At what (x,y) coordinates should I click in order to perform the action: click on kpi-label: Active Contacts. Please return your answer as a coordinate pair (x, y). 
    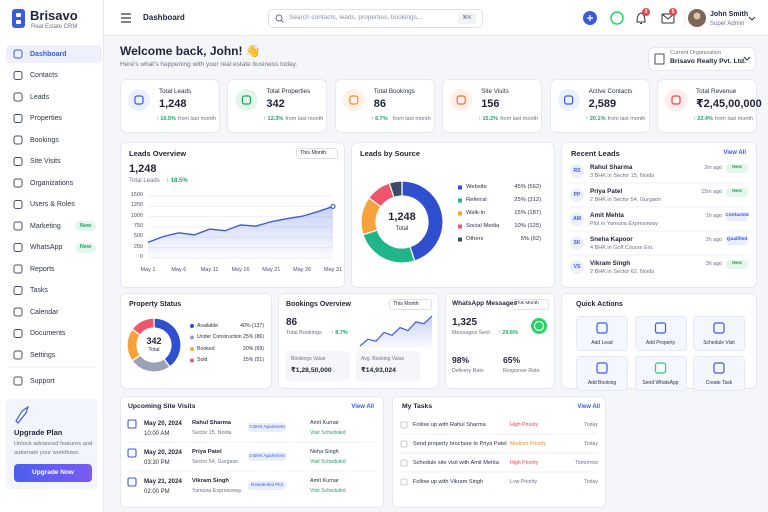
    Looking at the image, I should click on (610, 91).